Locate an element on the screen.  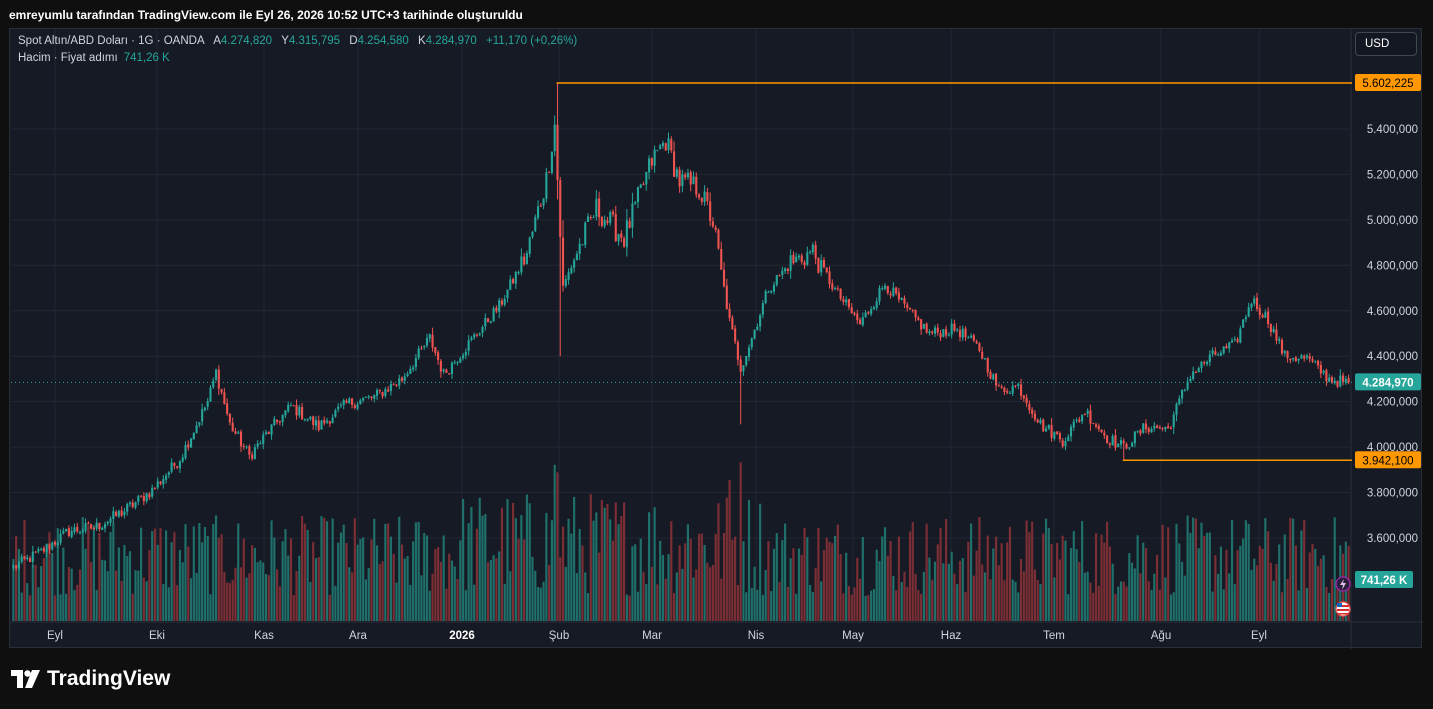
tradingview-logo-icon is located at coordinates (25, 679).